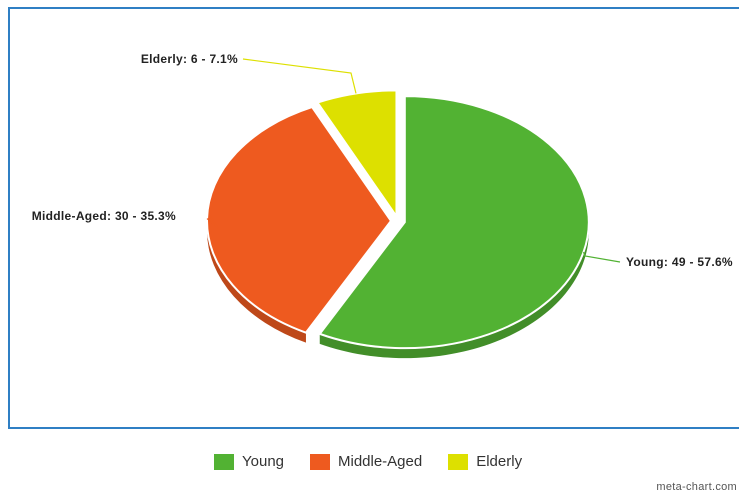 The image size is (739, 497). Describe the element at coordinates (454, 290) in the screenshot. I see `pie-side-young` at that location.